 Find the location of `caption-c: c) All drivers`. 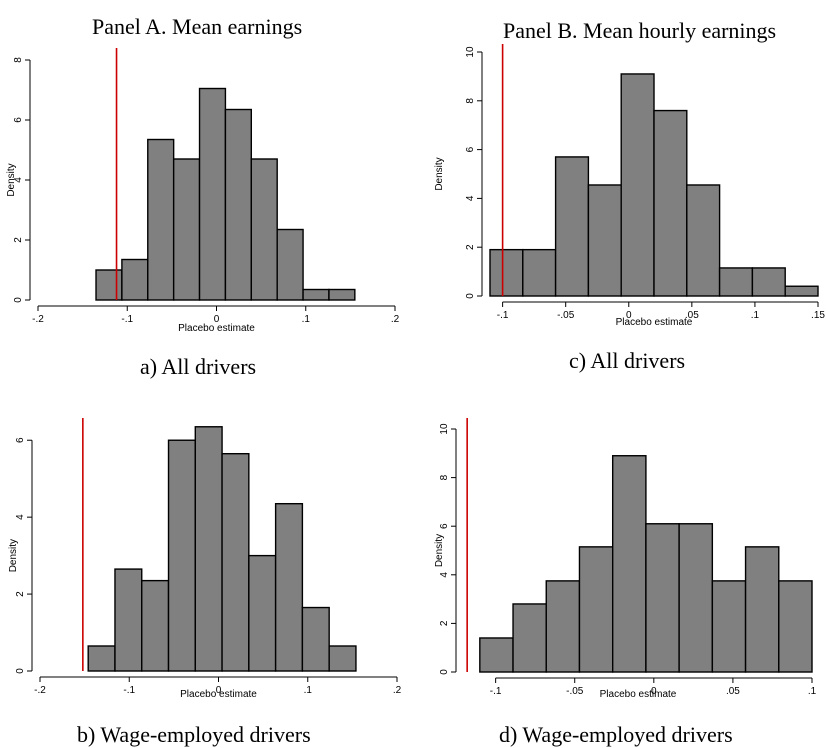

caption-c: c) All drivers is located at coordinates (627, 360).